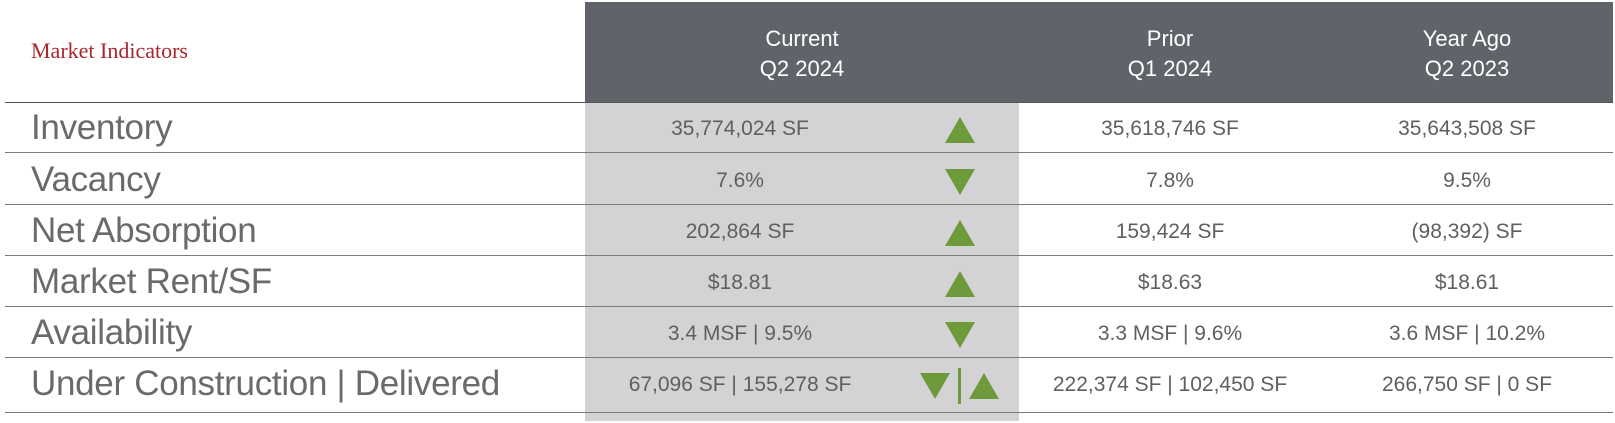 This screenshot has width=1615, height=423. I want to click on column-header-current: Current Q2 2024, so click(802, 54).